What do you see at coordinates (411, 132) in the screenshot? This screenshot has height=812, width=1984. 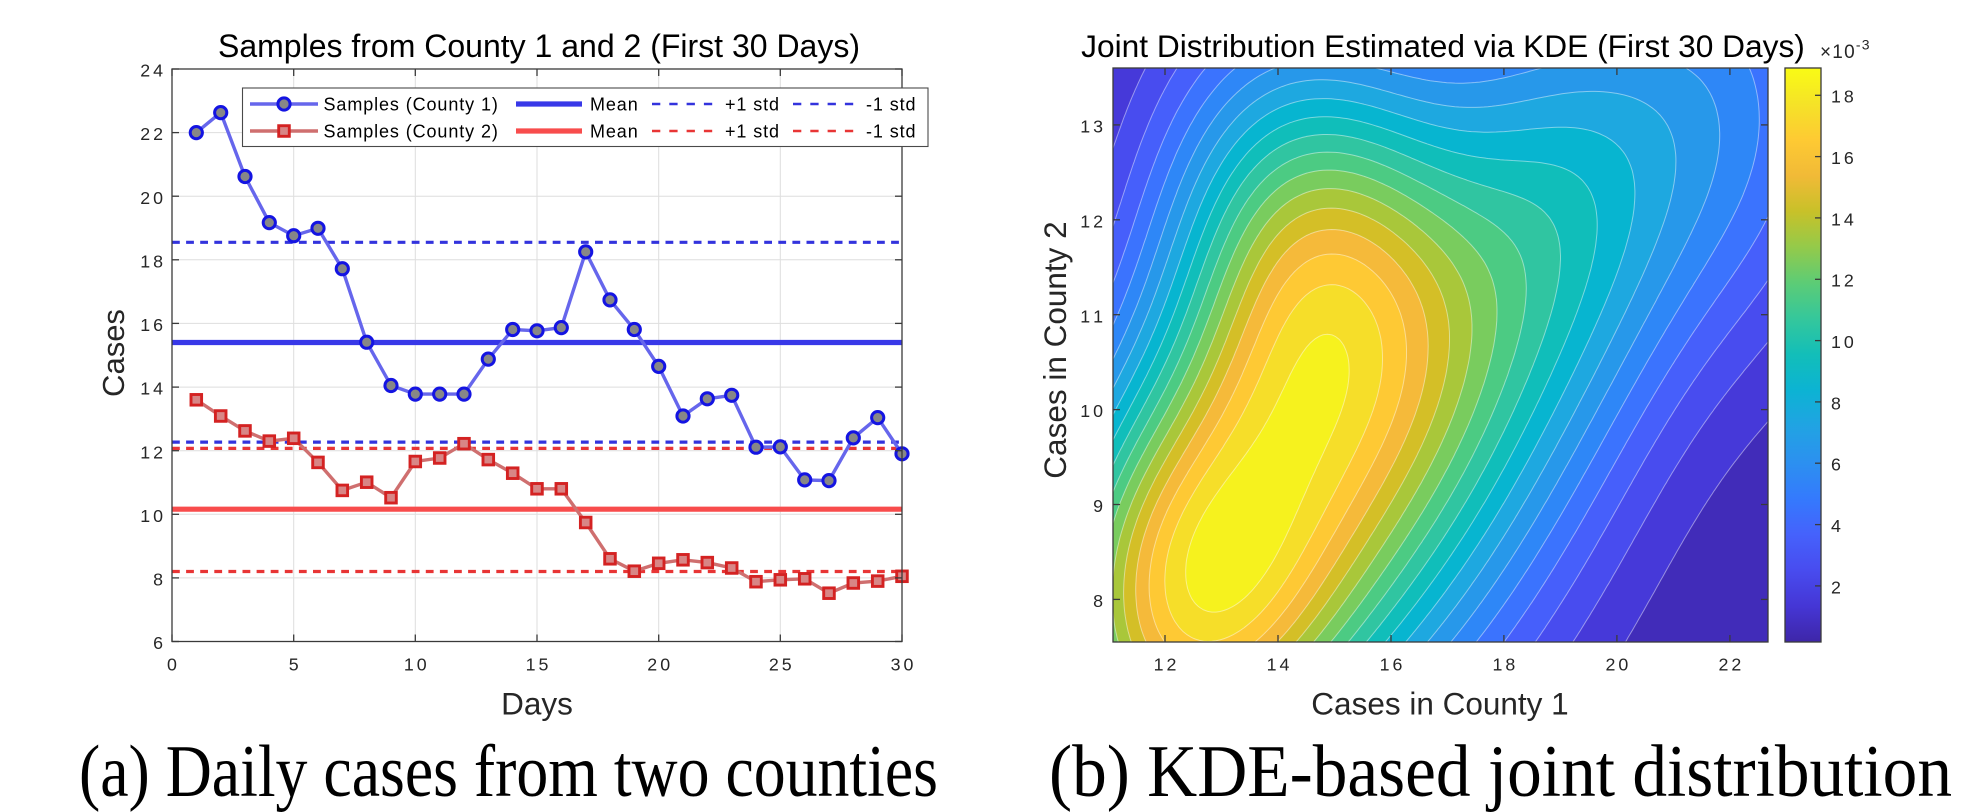 I see `svg-text: Samples (County 2)` at bounding box center [411, 132].